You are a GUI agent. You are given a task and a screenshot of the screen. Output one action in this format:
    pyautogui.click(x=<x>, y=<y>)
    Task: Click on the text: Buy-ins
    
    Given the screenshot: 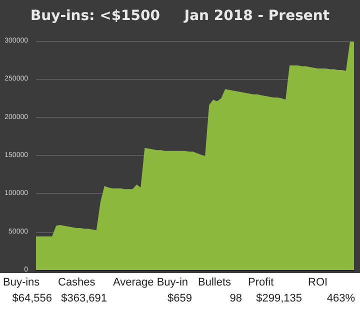 What is the action you would take?
    pyautogui.click(x=21, y=282)
    